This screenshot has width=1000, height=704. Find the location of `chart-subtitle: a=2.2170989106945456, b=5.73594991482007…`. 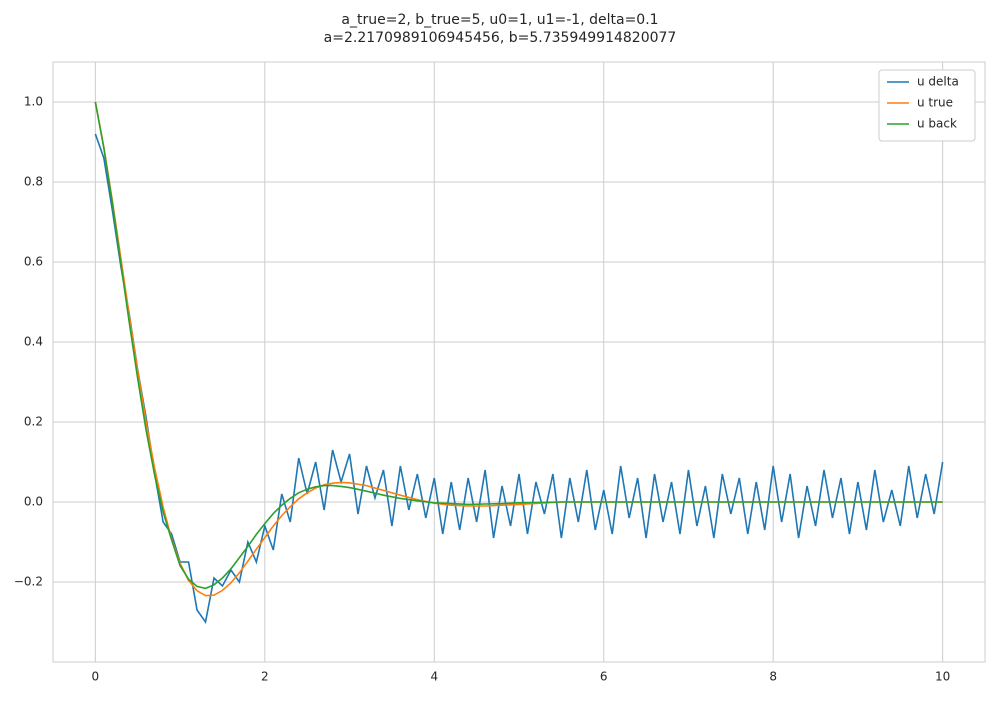

chart-subtitle: a=2.2170989106945456, b=5.73594991482007… is located at coordinates (500, 38).